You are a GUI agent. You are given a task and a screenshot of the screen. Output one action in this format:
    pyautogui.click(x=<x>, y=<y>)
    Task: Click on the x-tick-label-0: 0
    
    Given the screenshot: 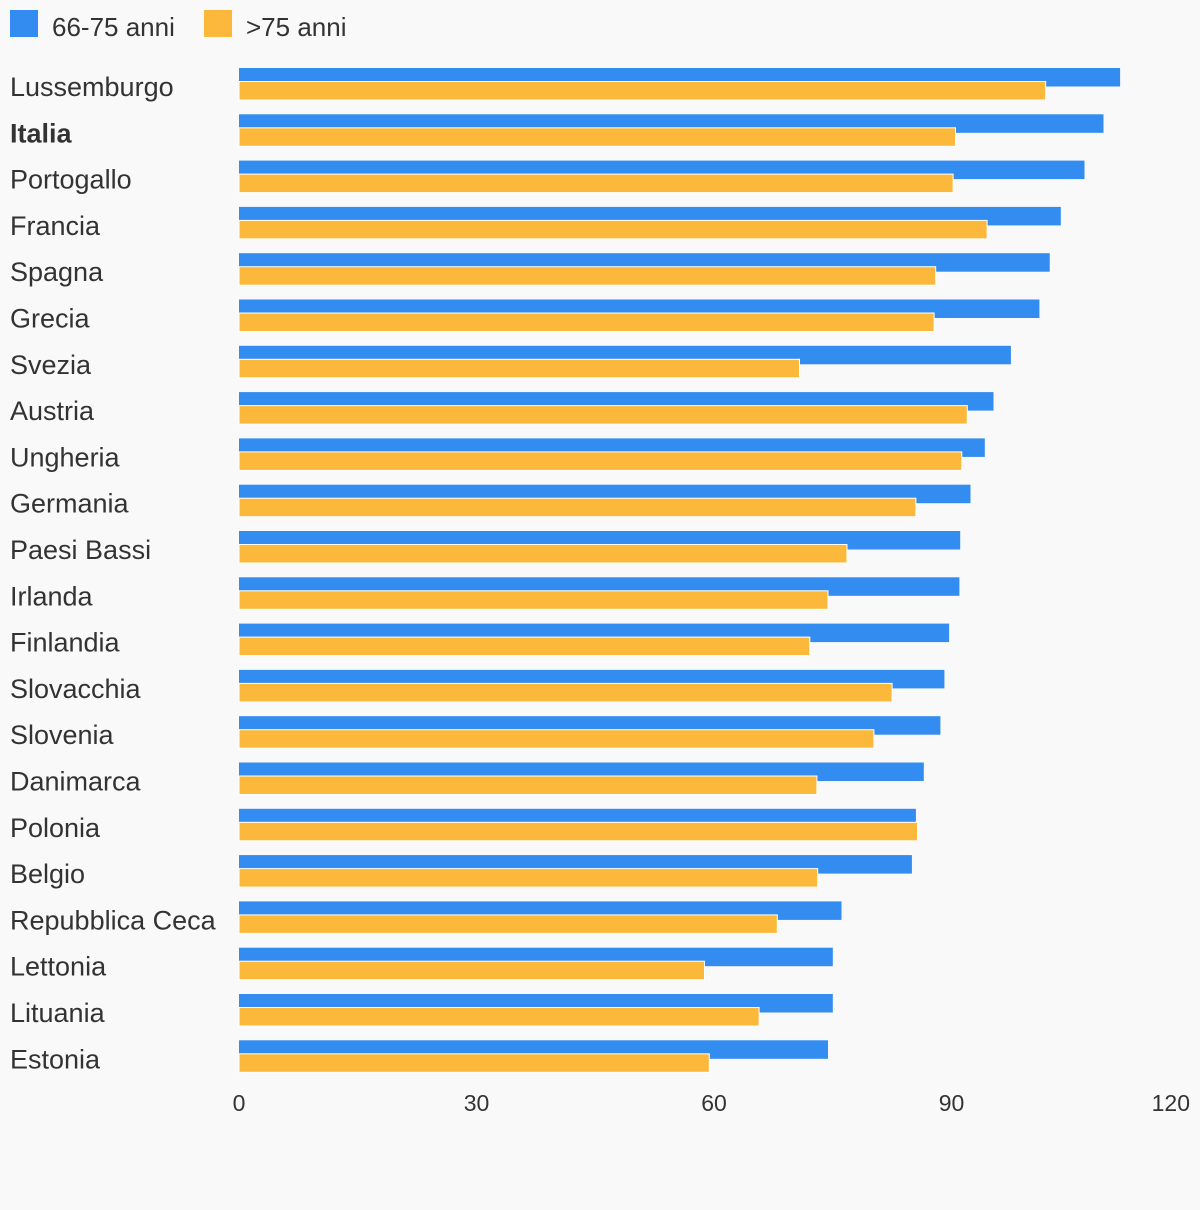 What is the action you would take?
    pyautogui.click(x=239, y=1103)
    